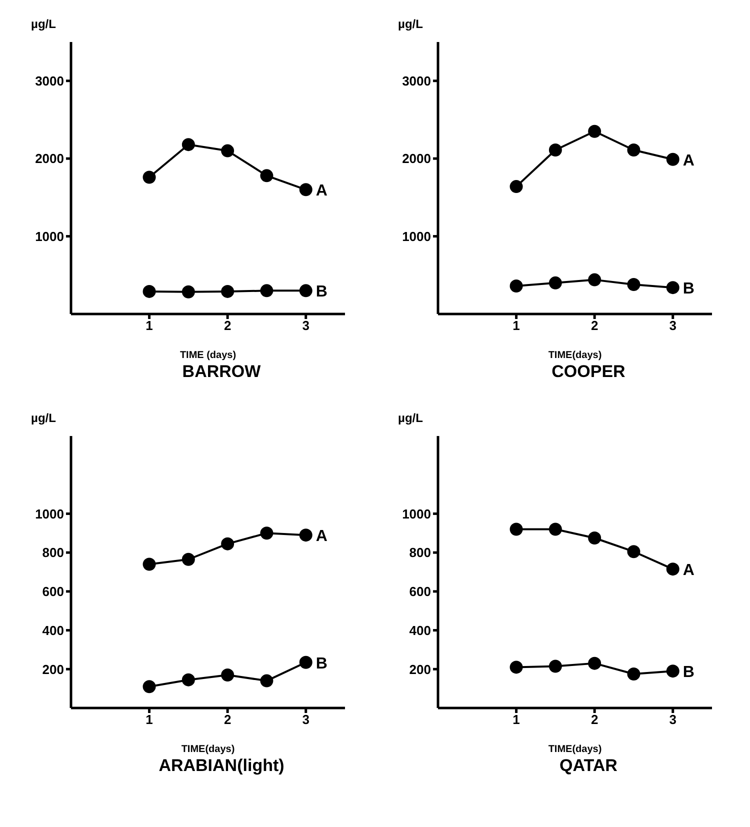 The width and height of the screenshot is (750, 827). What do you see at coordinates (208, 355) in the screenshot?
I see `x-axis-title: TIME (days)` at bounding box center [208, 355].